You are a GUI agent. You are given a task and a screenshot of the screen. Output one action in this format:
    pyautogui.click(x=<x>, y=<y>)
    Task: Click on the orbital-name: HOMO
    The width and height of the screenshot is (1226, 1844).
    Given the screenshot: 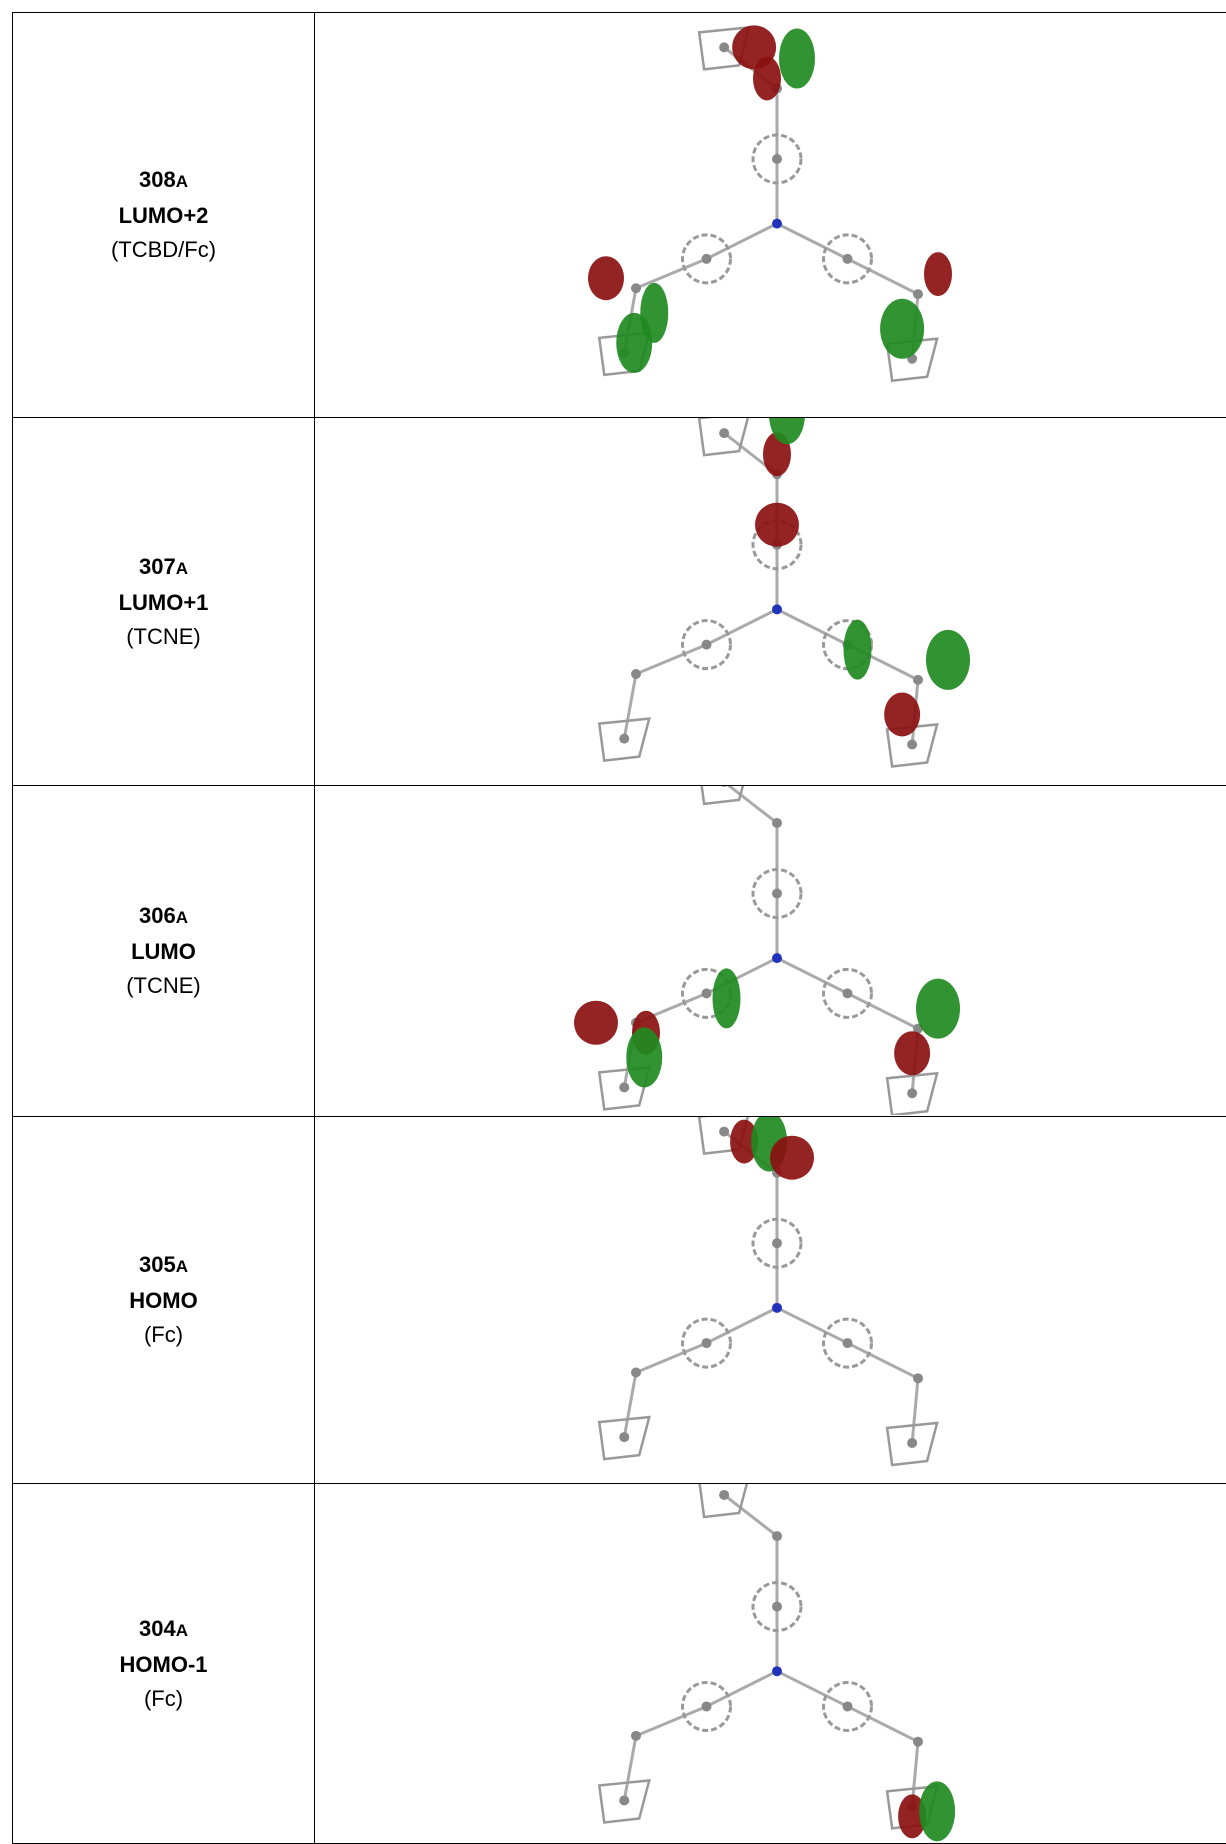 What is the action you would take?
    pyautogui.click(x=163, y=1300)
    